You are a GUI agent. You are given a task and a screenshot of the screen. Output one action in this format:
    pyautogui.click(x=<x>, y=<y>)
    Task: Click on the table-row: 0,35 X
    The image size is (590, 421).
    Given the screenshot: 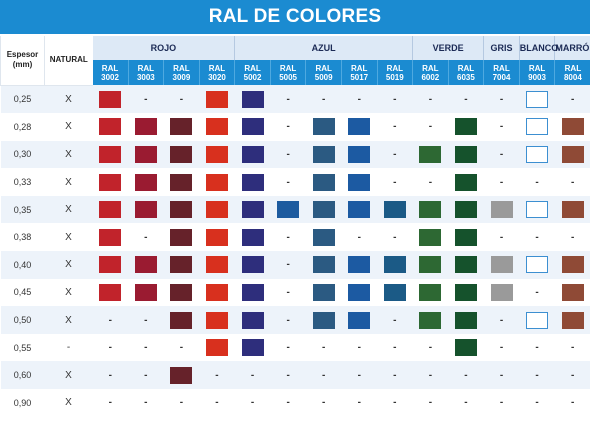 What is the action you would take?
    pyautogui.click(x=295, y=209)
    